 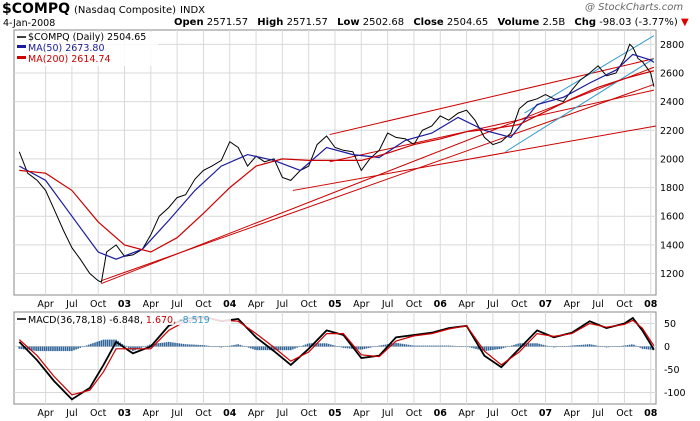 I want to click on price-x-tick-label: Apr, so click(x=466, y=304).